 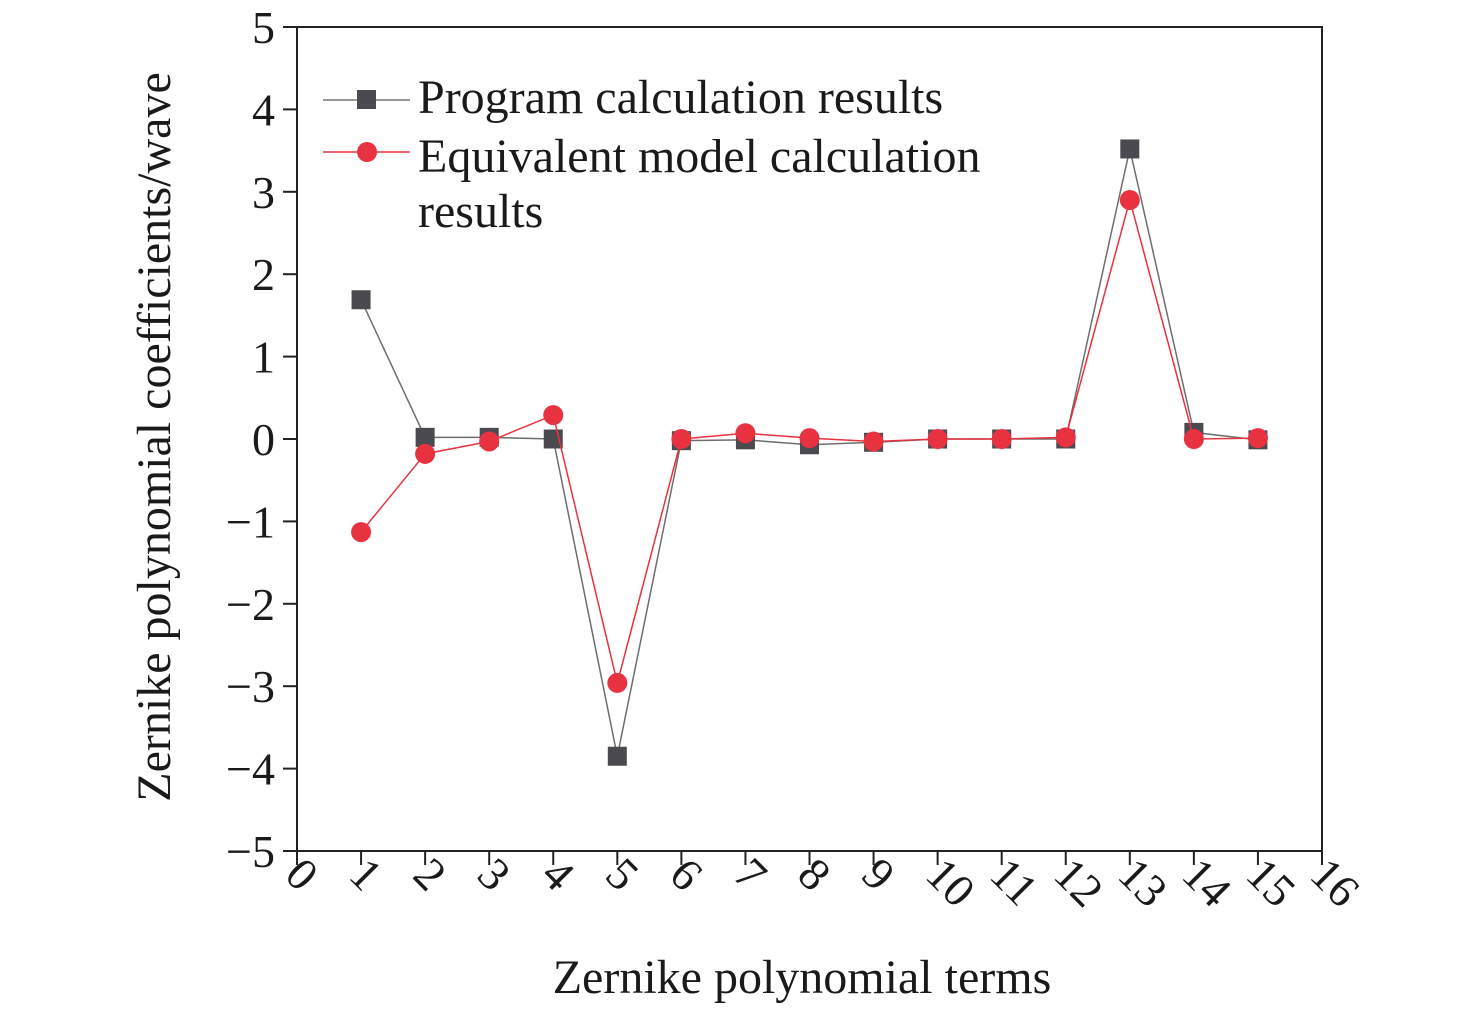 What do you see at coordinates (750, 874) in the screenshot?
I see `x-tick-label: 7` at bounding box center [750, 874].